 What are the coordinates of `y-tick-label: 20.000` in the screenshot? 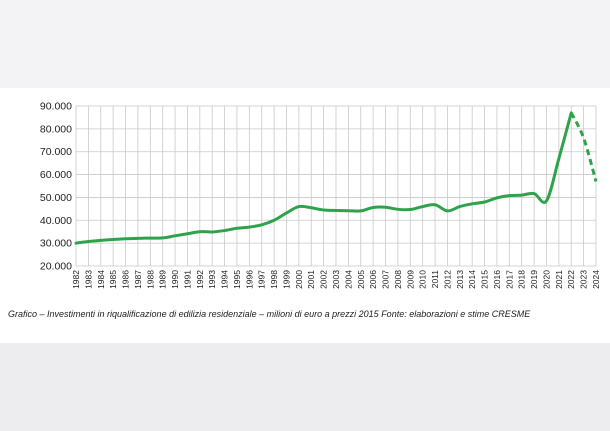 It's located at (56, 267).